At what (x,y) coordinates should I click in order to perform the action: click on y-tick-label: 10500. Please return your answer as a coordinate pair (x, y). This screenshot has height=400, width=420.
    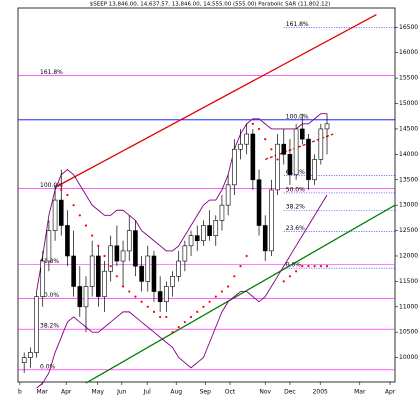
    Looking at the image, I should click on (408, 332).